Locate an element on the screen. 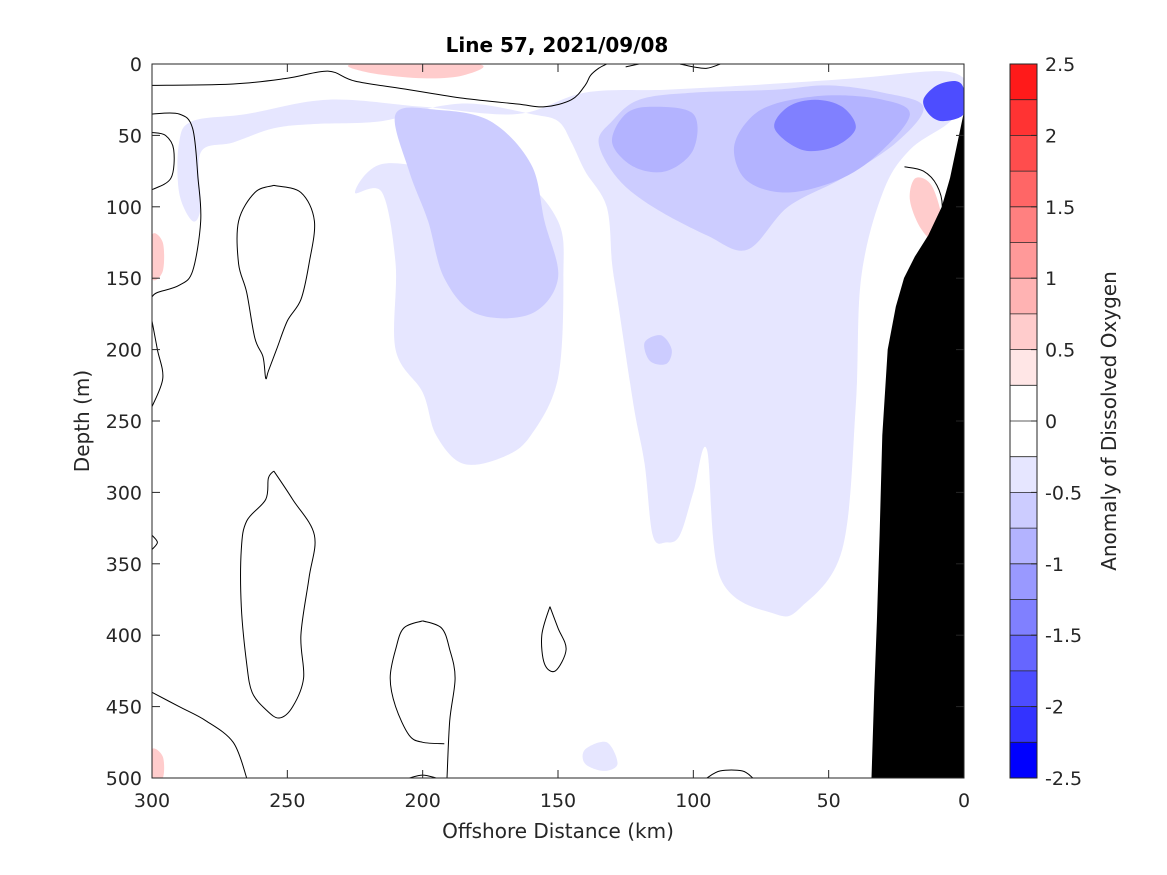 This screenshot has height=875, width=1167. y-tick-label: 50 is located at coordinates (130, 136).